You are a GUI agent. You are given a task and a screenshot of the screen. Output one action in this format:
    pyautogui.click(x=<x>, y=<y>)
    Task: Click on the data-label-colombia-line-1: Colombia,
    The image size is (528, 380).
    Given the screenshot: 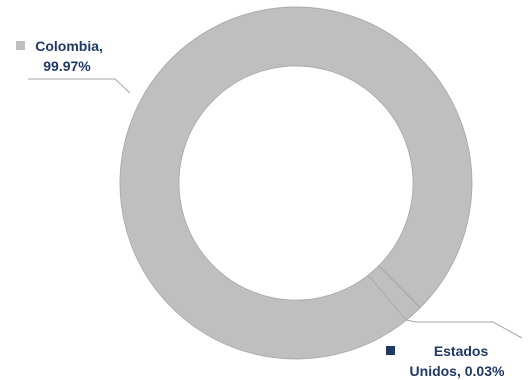 What is the action you would take?
    pyautogui.click(x=69, y=46)
    